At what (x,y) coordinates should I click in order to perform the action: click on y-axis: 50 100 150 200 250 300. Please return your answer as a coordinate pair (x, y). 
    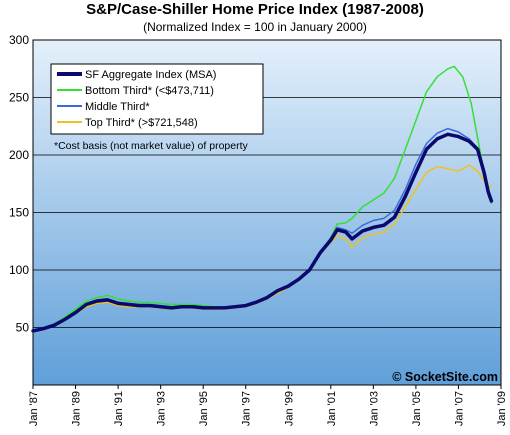
    Looking at the image, I should click on (19, 184).